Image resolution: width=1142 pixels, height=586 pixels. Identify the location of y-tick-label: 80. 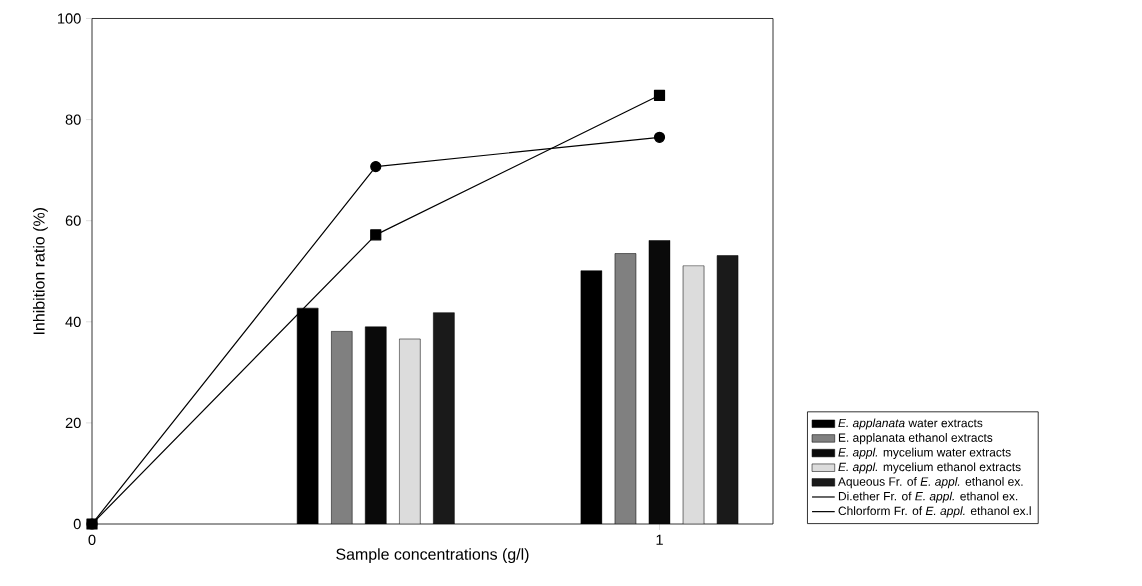
(73, 119).